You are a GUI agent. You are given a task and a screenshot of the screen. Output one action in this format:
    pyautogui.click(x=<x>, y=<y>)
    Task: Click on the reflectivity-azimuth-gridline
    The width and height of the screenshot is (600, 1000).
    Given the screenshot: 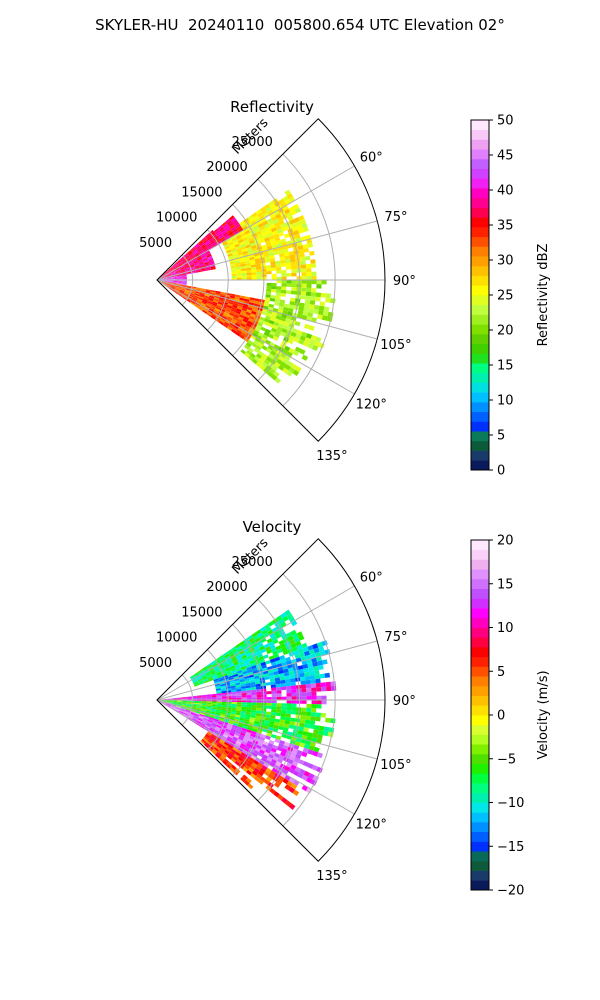 What is the action you would take?
    pyautogui.click(x=255, y=337)
    